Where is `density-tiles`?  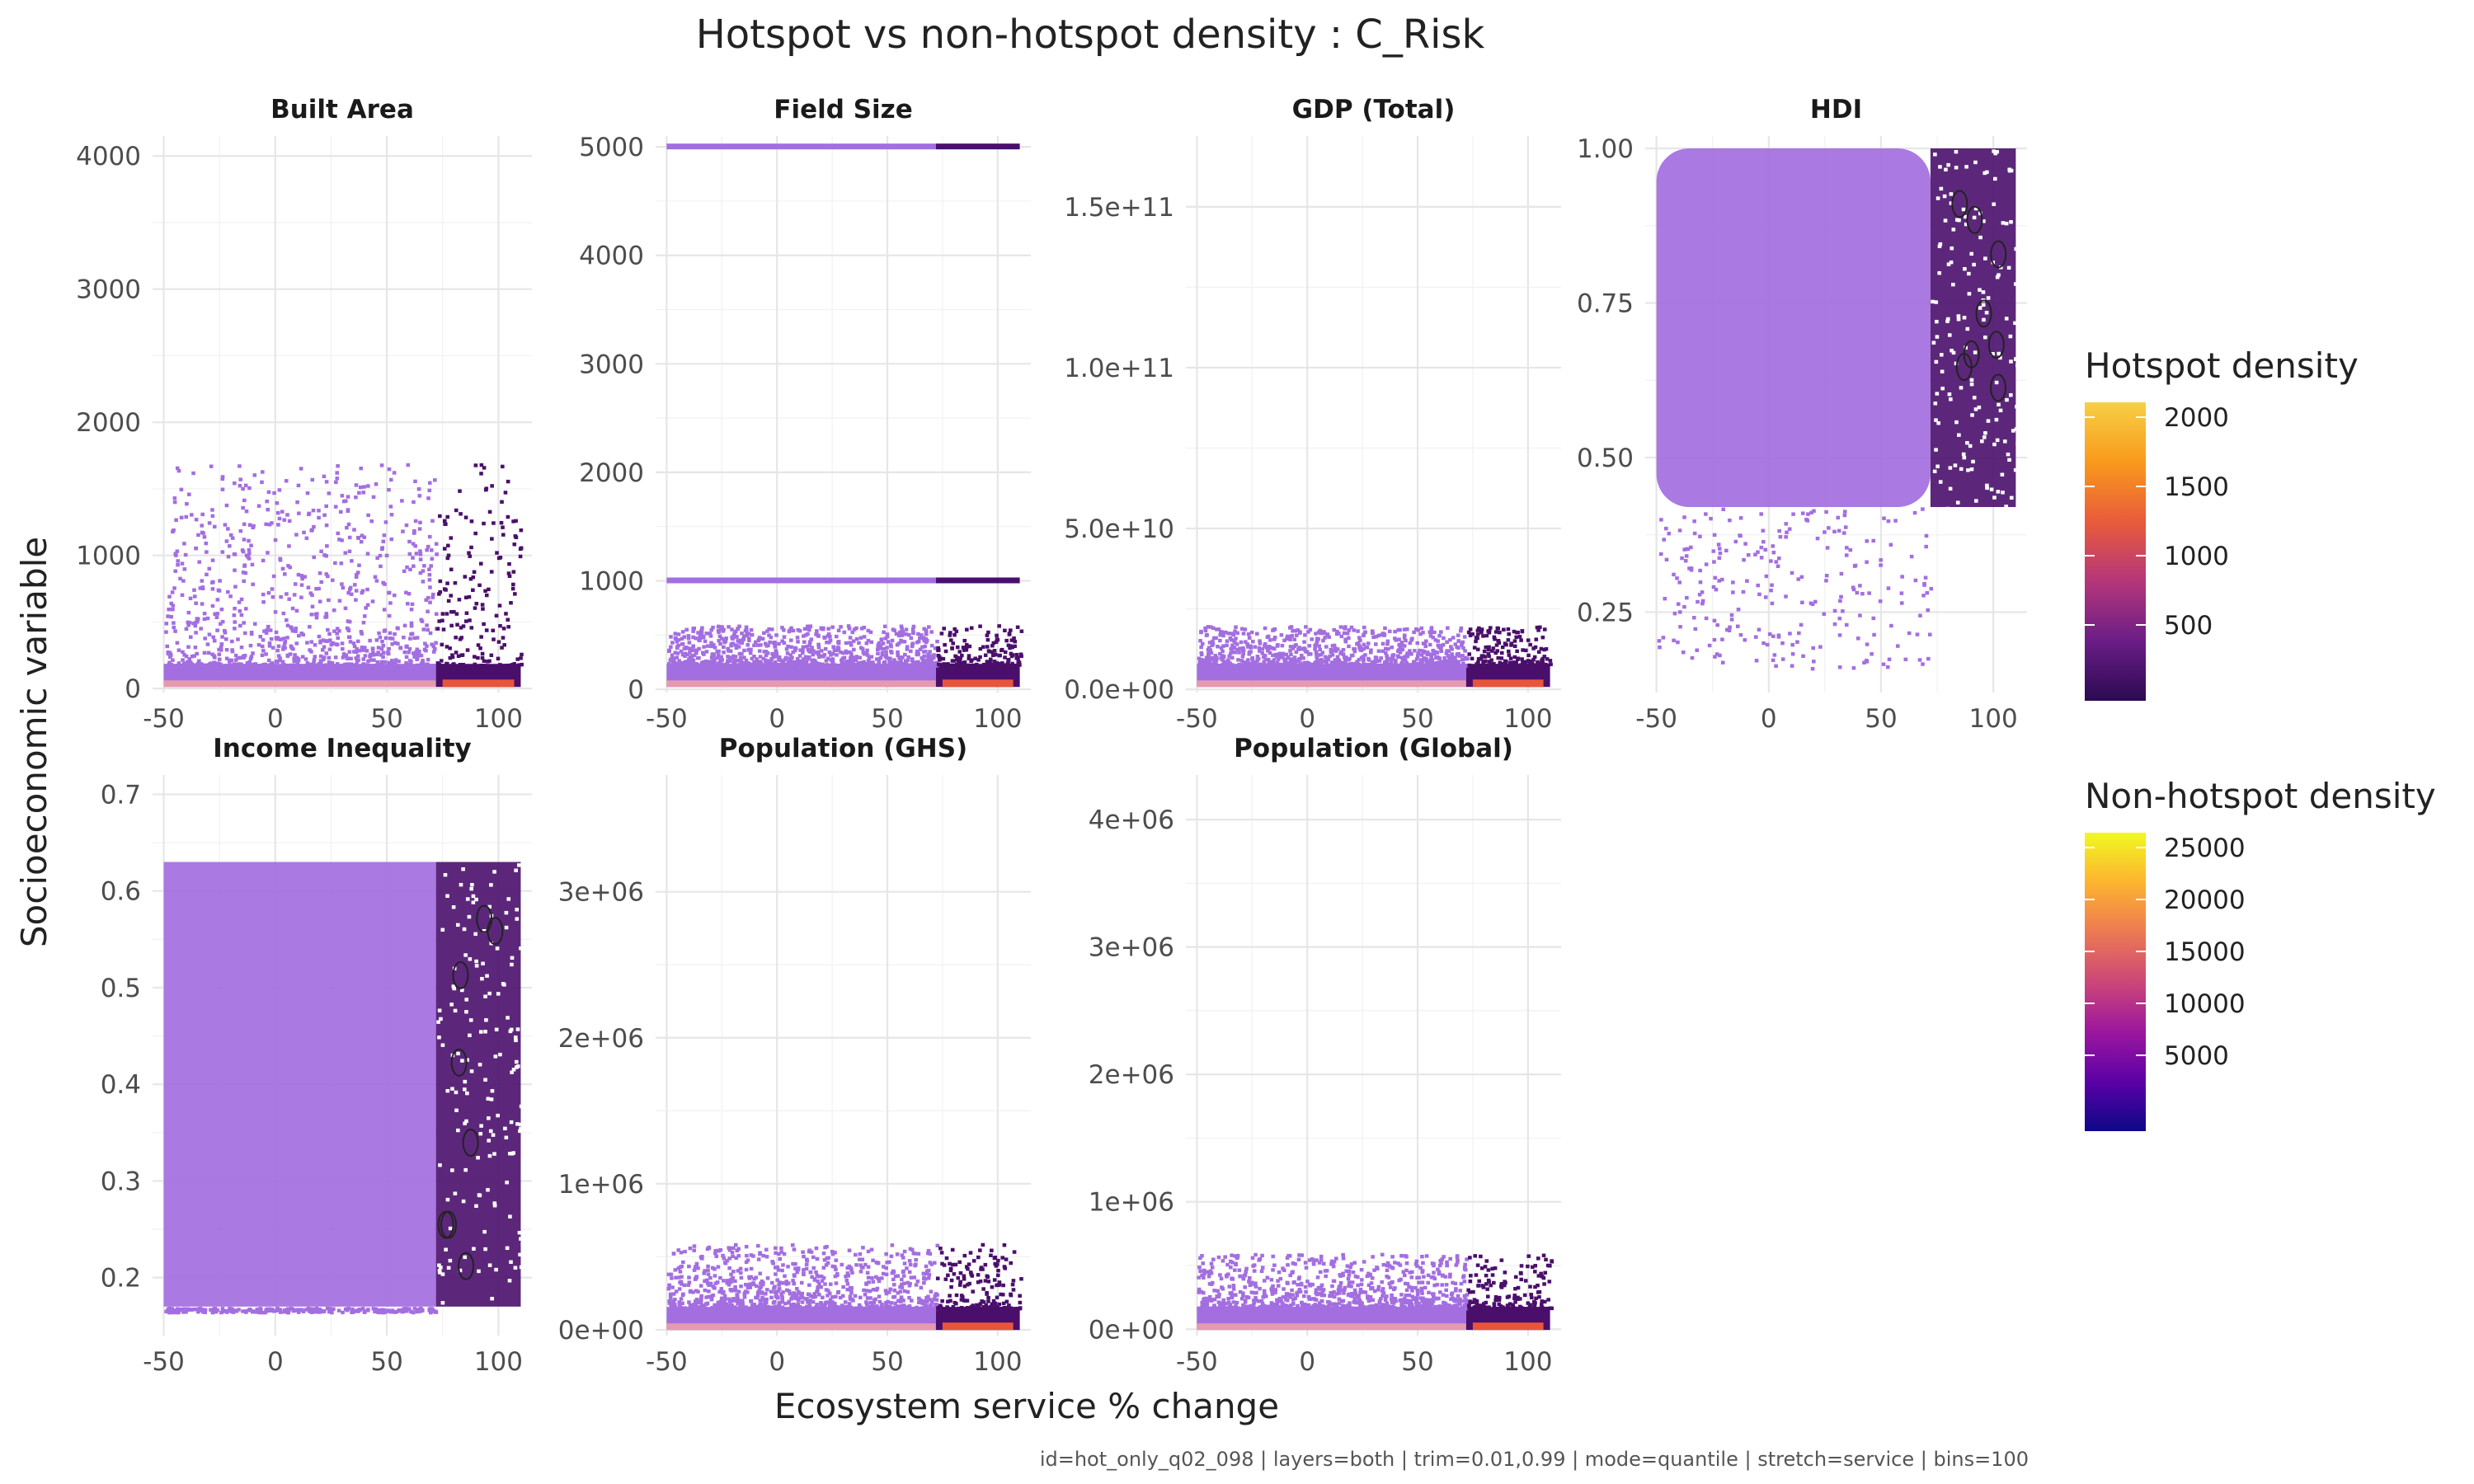 density-tiles is located at coordinates (844, 1286).